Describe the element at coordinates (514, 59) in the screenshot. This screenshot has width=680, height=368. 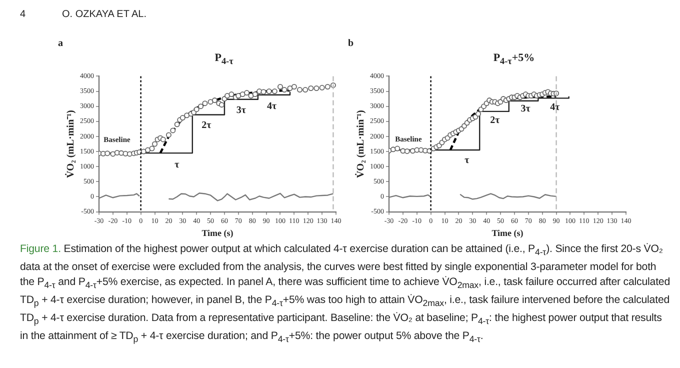
I see `chart-title: P$_{4-τ}$+5%` at that location.